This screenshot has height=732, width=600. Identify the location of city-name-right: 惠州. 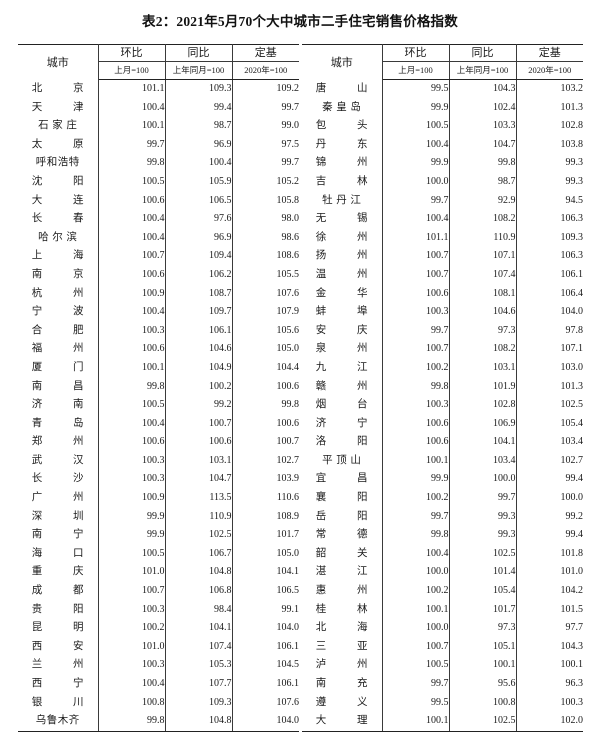
(342, 591).